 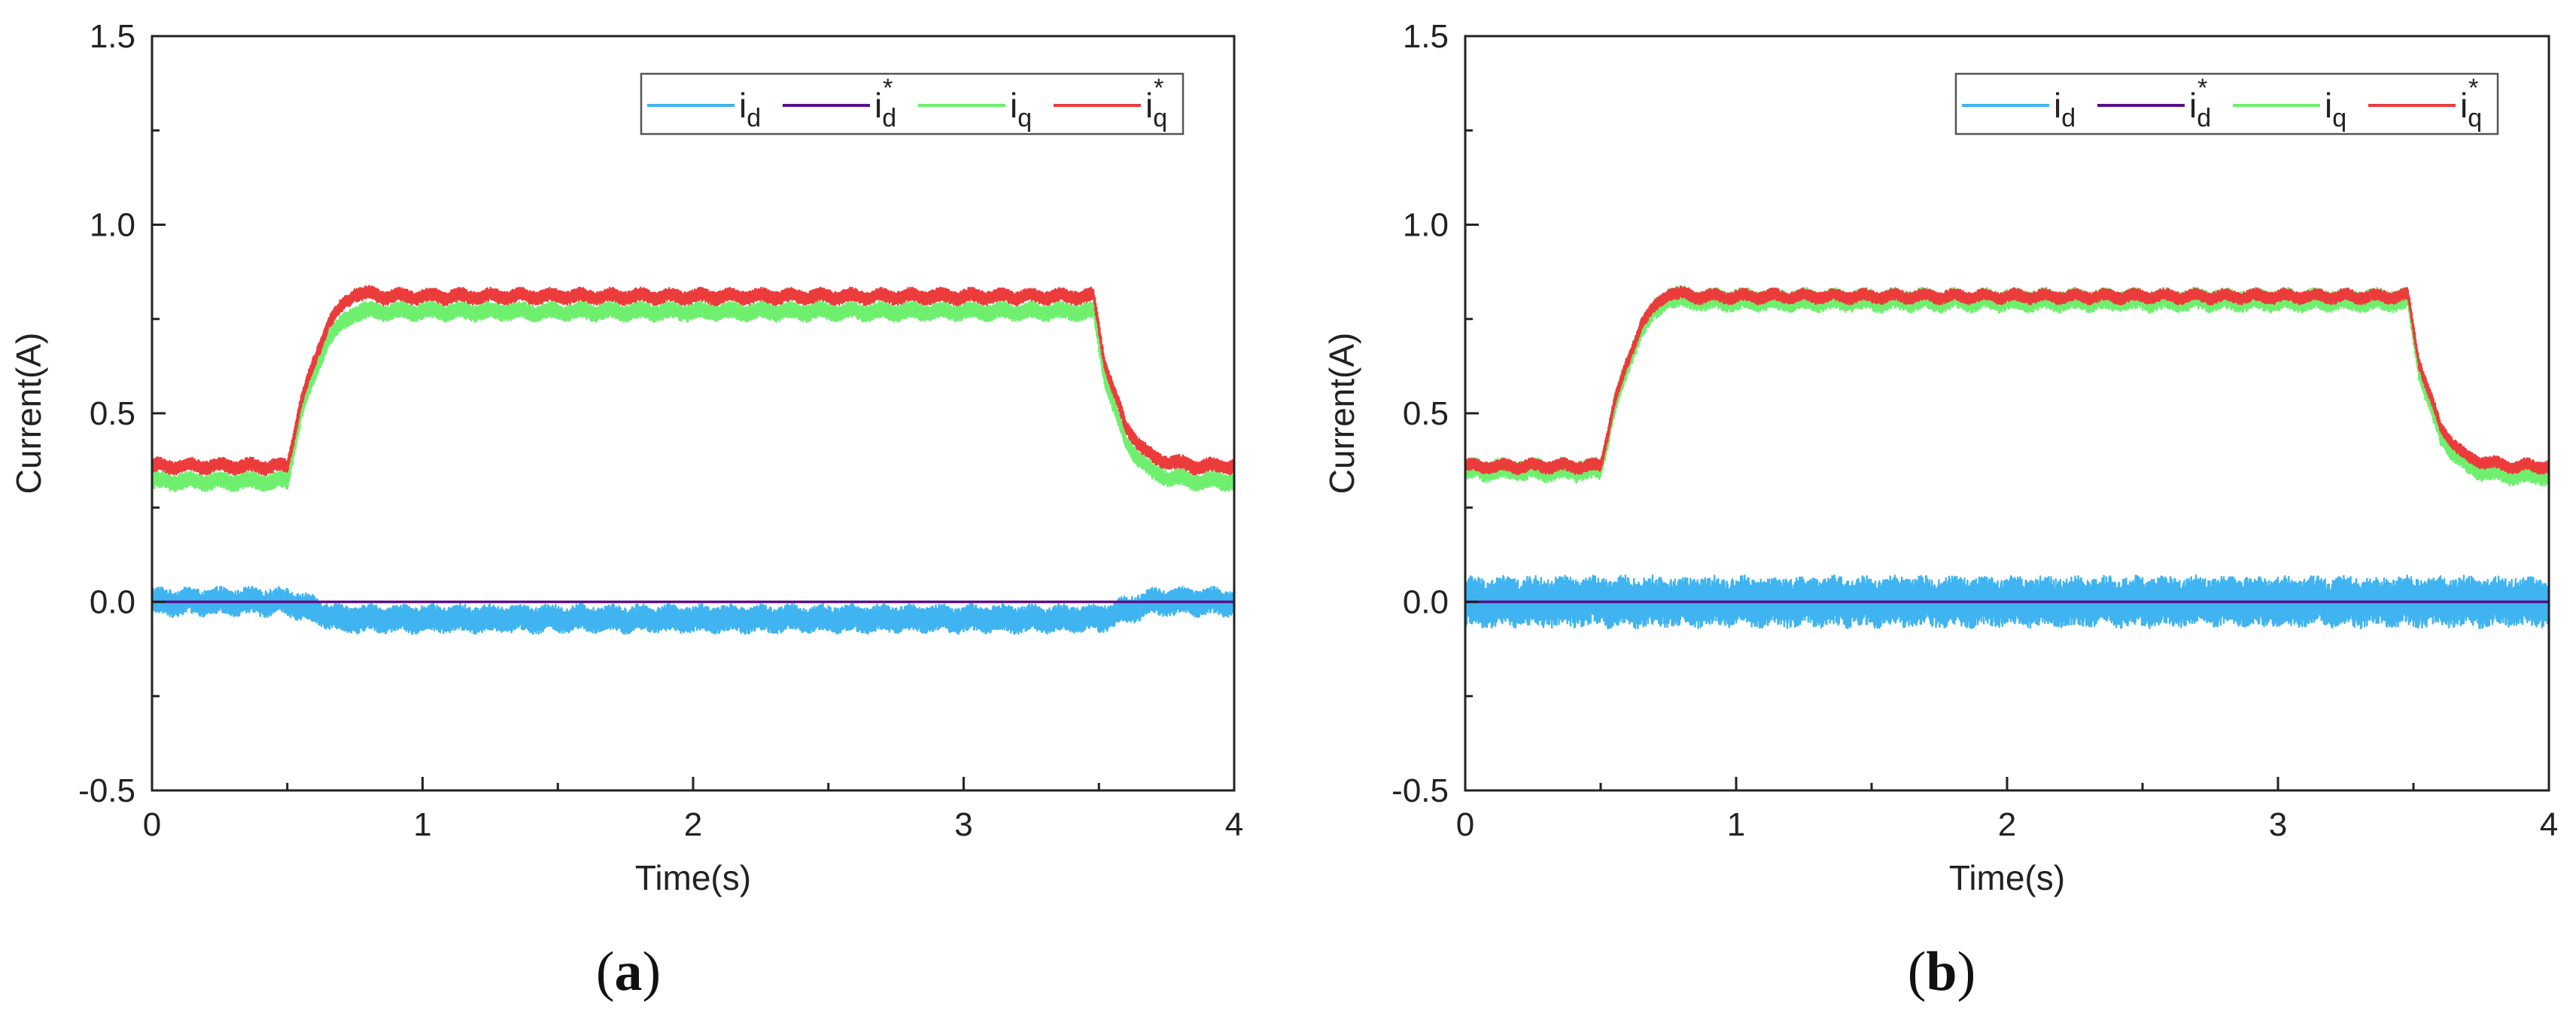 I want to click on panel-label-letter: a, so click(x=629, y=972).